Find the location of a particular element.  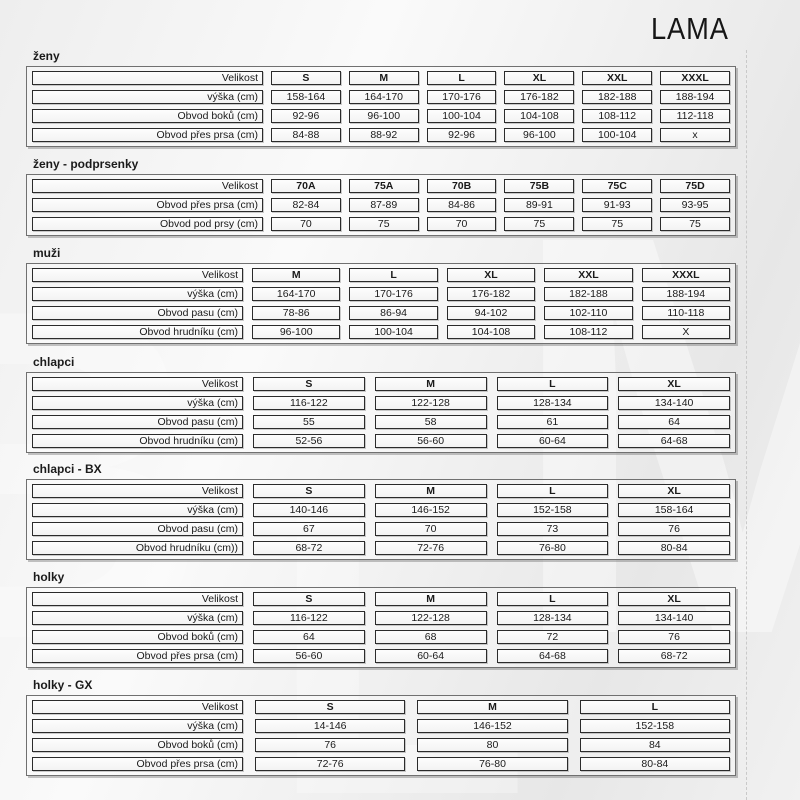

value-cell: 182-188 is located at coordinates (588, 294).